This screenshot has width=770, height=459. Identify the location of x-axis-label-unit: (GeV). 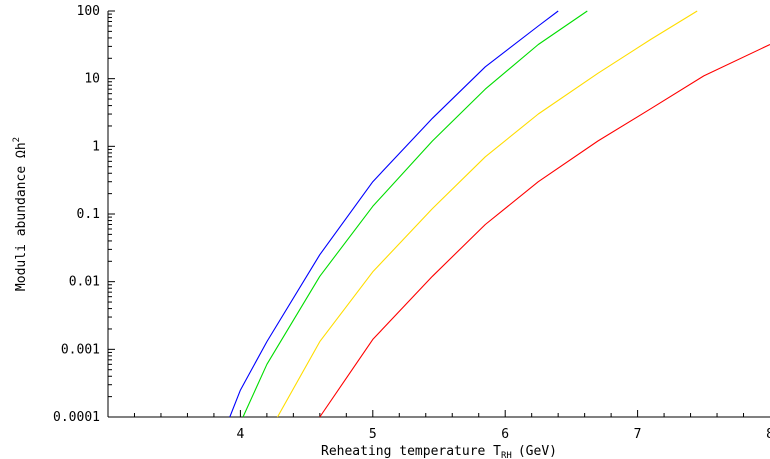
(537, 451).